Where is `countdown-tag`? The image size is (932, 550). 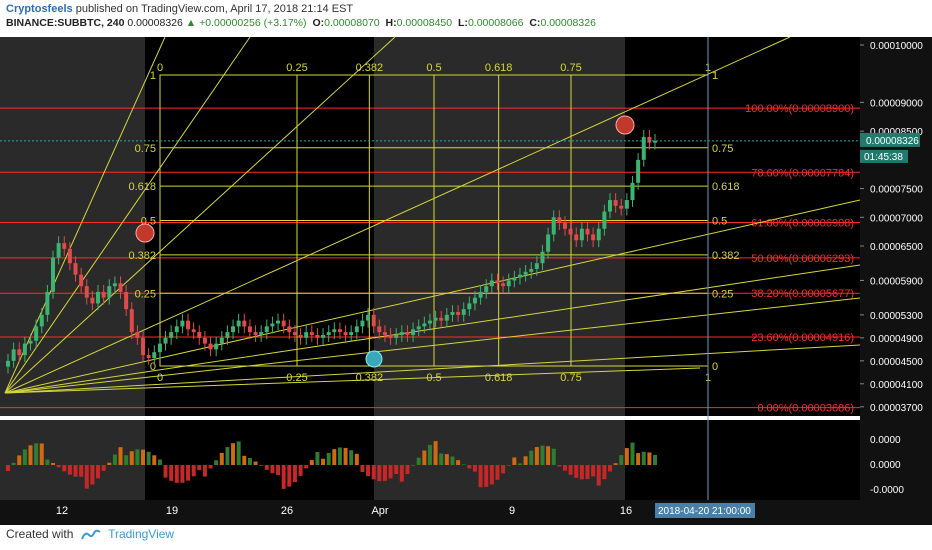 countdown-tag is located at coordinates (884, 156).